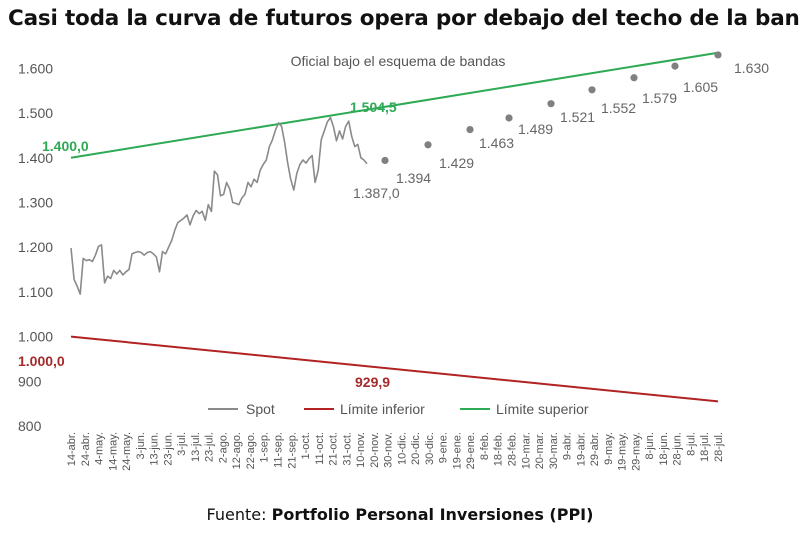  What do you see at coordinates (526, 450) in the screenshot?
I see `x-tick-label: 10-mar.` at bounding box center [526, 450].